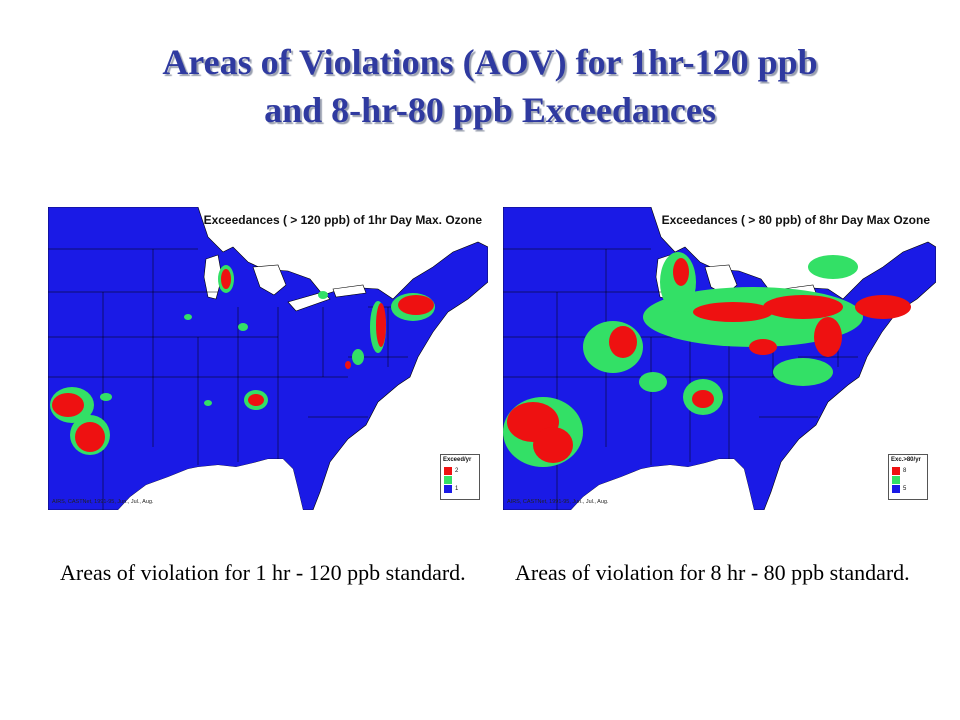  Describe the element at coordinates (906, 460) in the screenshot. I see `legend-title: Exc.>80/yr` at that location.